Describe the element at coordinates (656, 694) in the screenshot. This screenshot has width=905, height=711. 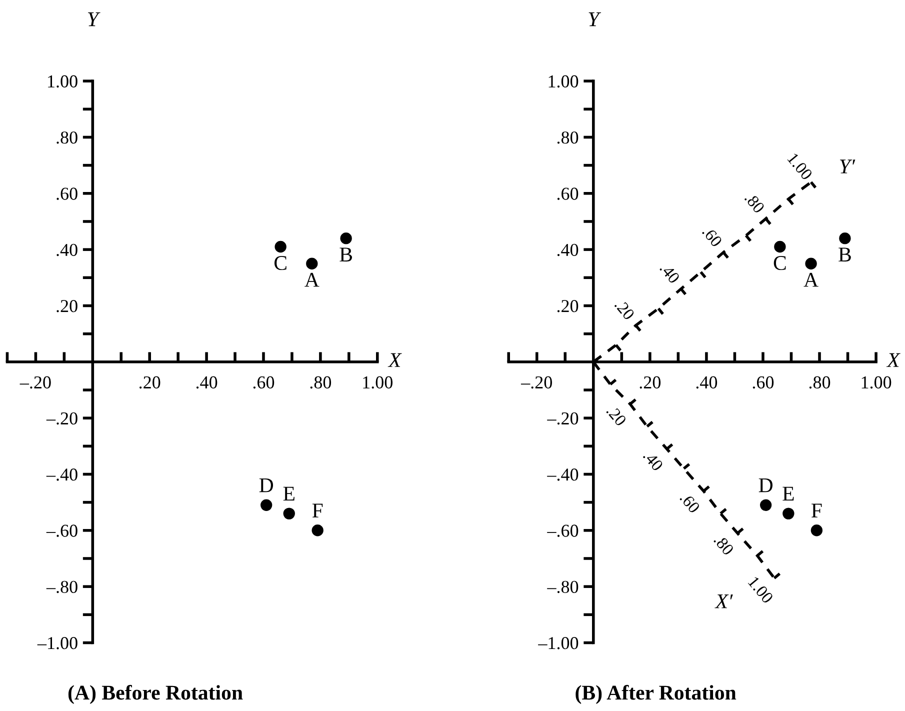
I see `text: (B) After Rotation` at that location.